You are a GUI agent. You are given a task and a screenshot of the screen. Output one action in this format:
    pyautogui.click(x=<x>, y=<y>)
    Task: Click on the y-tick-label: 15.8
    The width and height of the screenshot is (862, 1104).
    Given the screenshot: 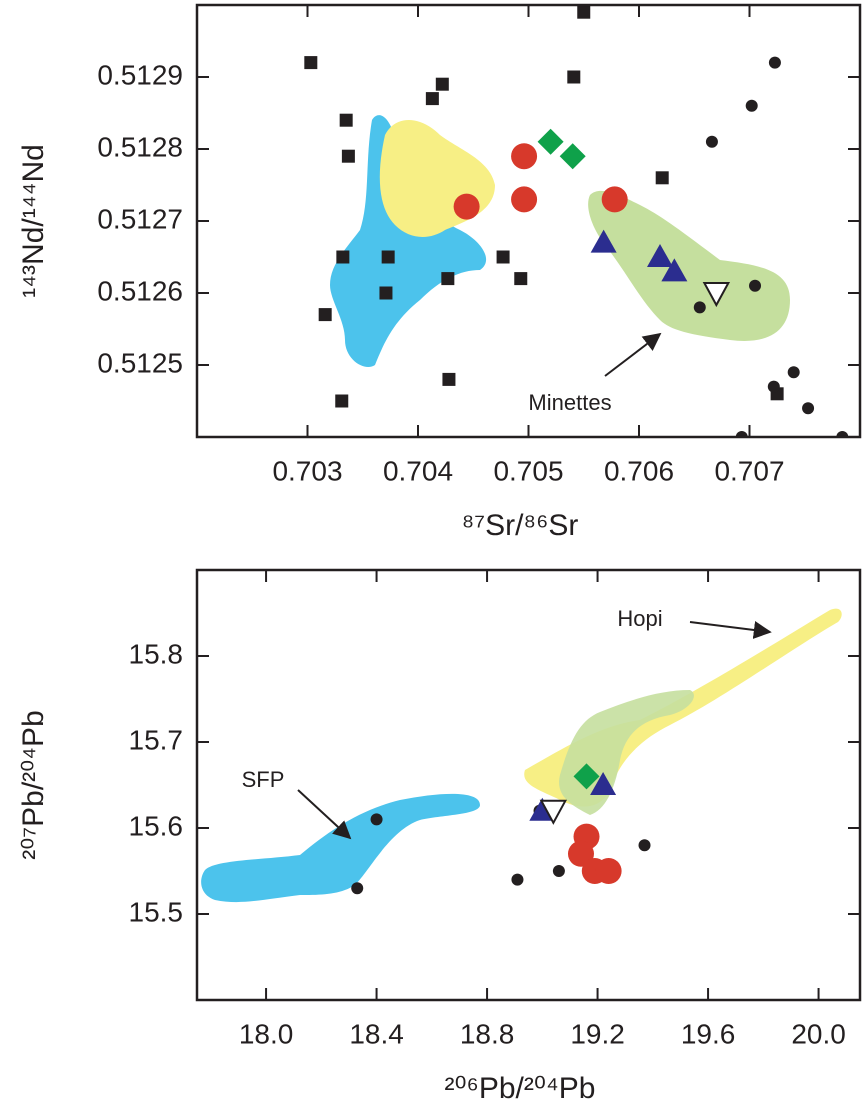 What is the action you would take?
    pyautogui.click(x=156, y=653)
    